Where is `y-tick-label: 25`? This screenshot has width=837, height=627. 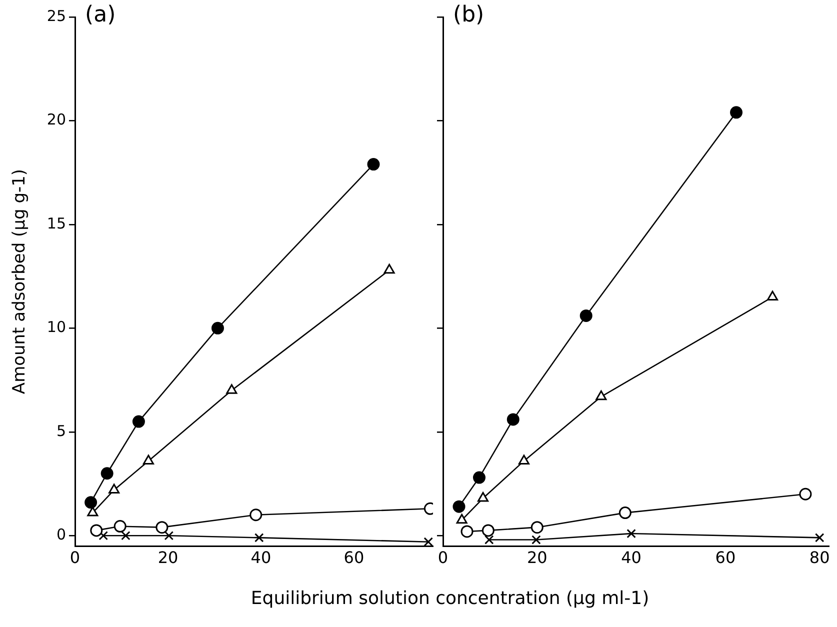
y-tick-label: 25 is located at coordinates (56, 15).